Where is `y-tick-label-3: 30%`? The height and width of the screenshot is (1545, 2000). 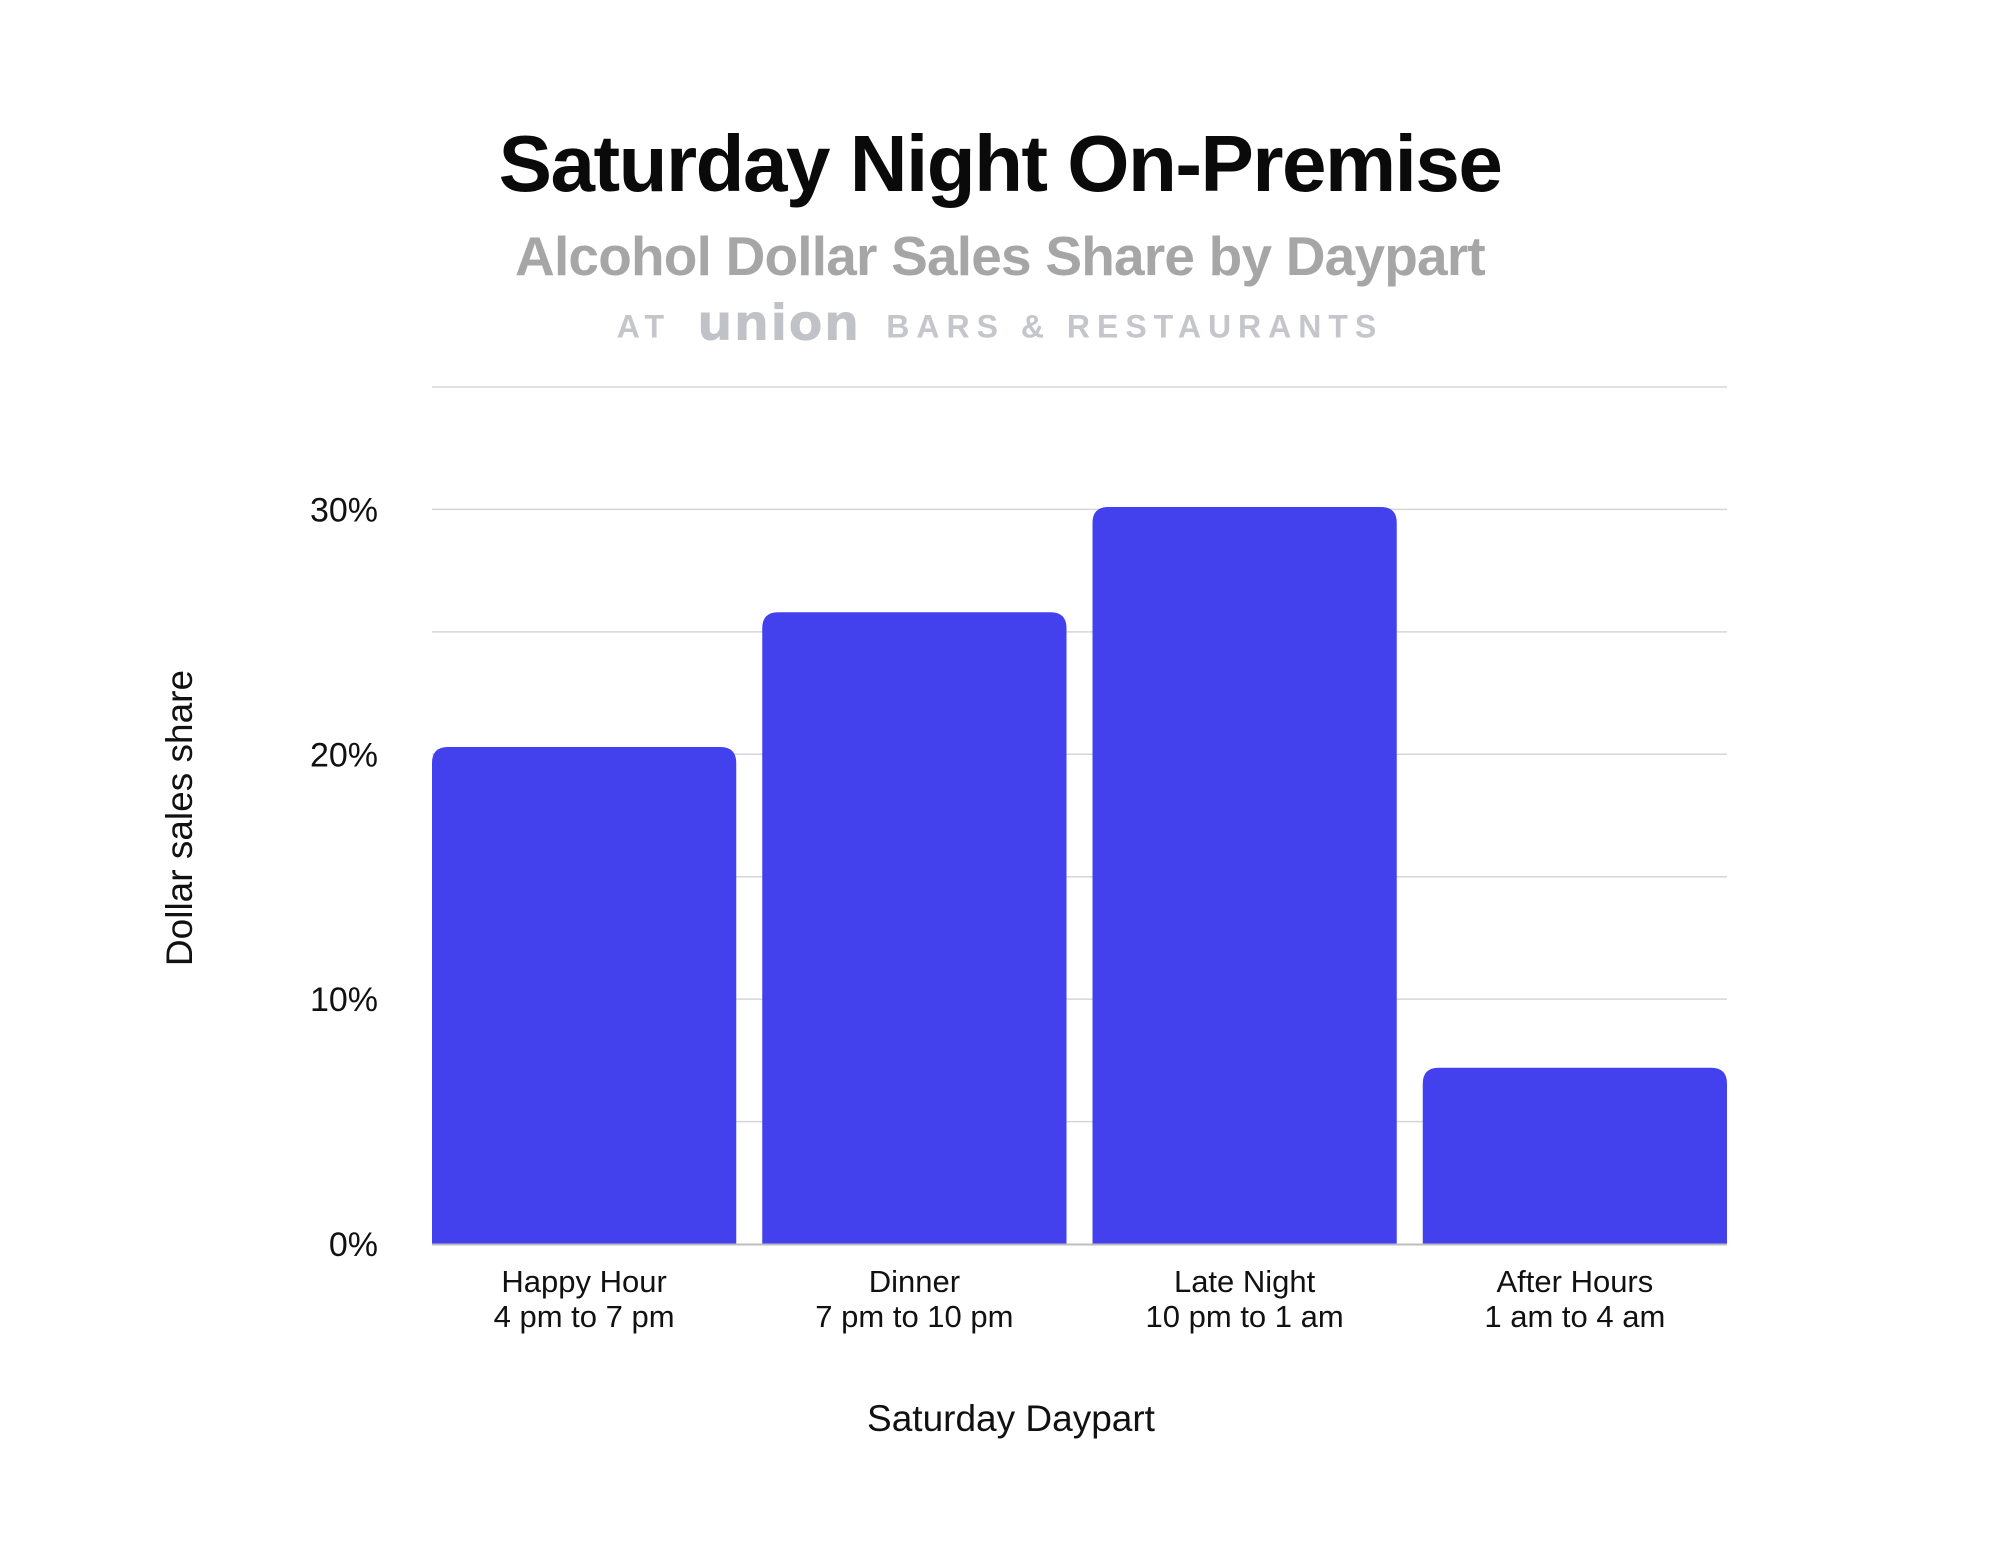
y-tick-label-3: 30% is located at coordinates (344, 510).